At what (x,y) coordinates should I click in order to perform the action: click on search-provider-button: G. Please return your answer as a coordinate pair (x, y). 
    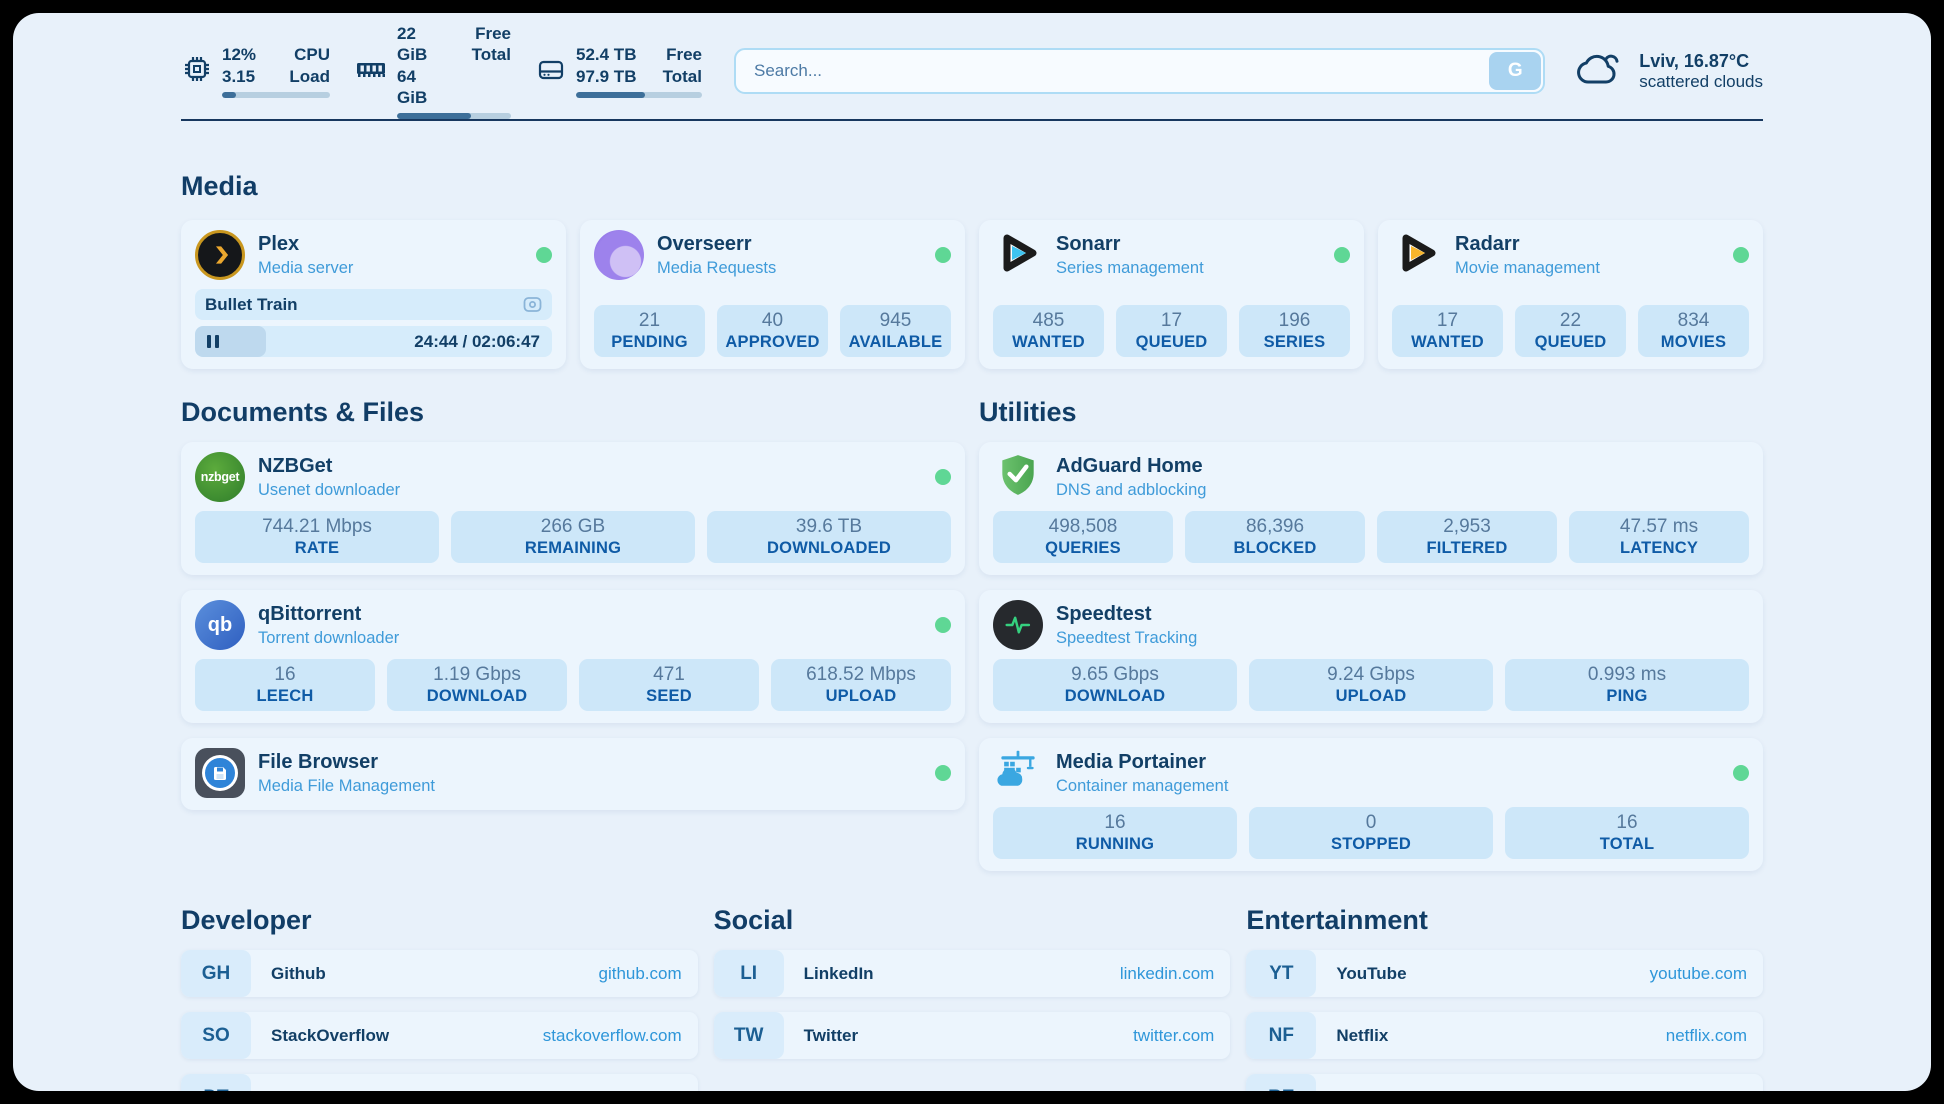
    Looking at the image, I should click on (1515, 71).